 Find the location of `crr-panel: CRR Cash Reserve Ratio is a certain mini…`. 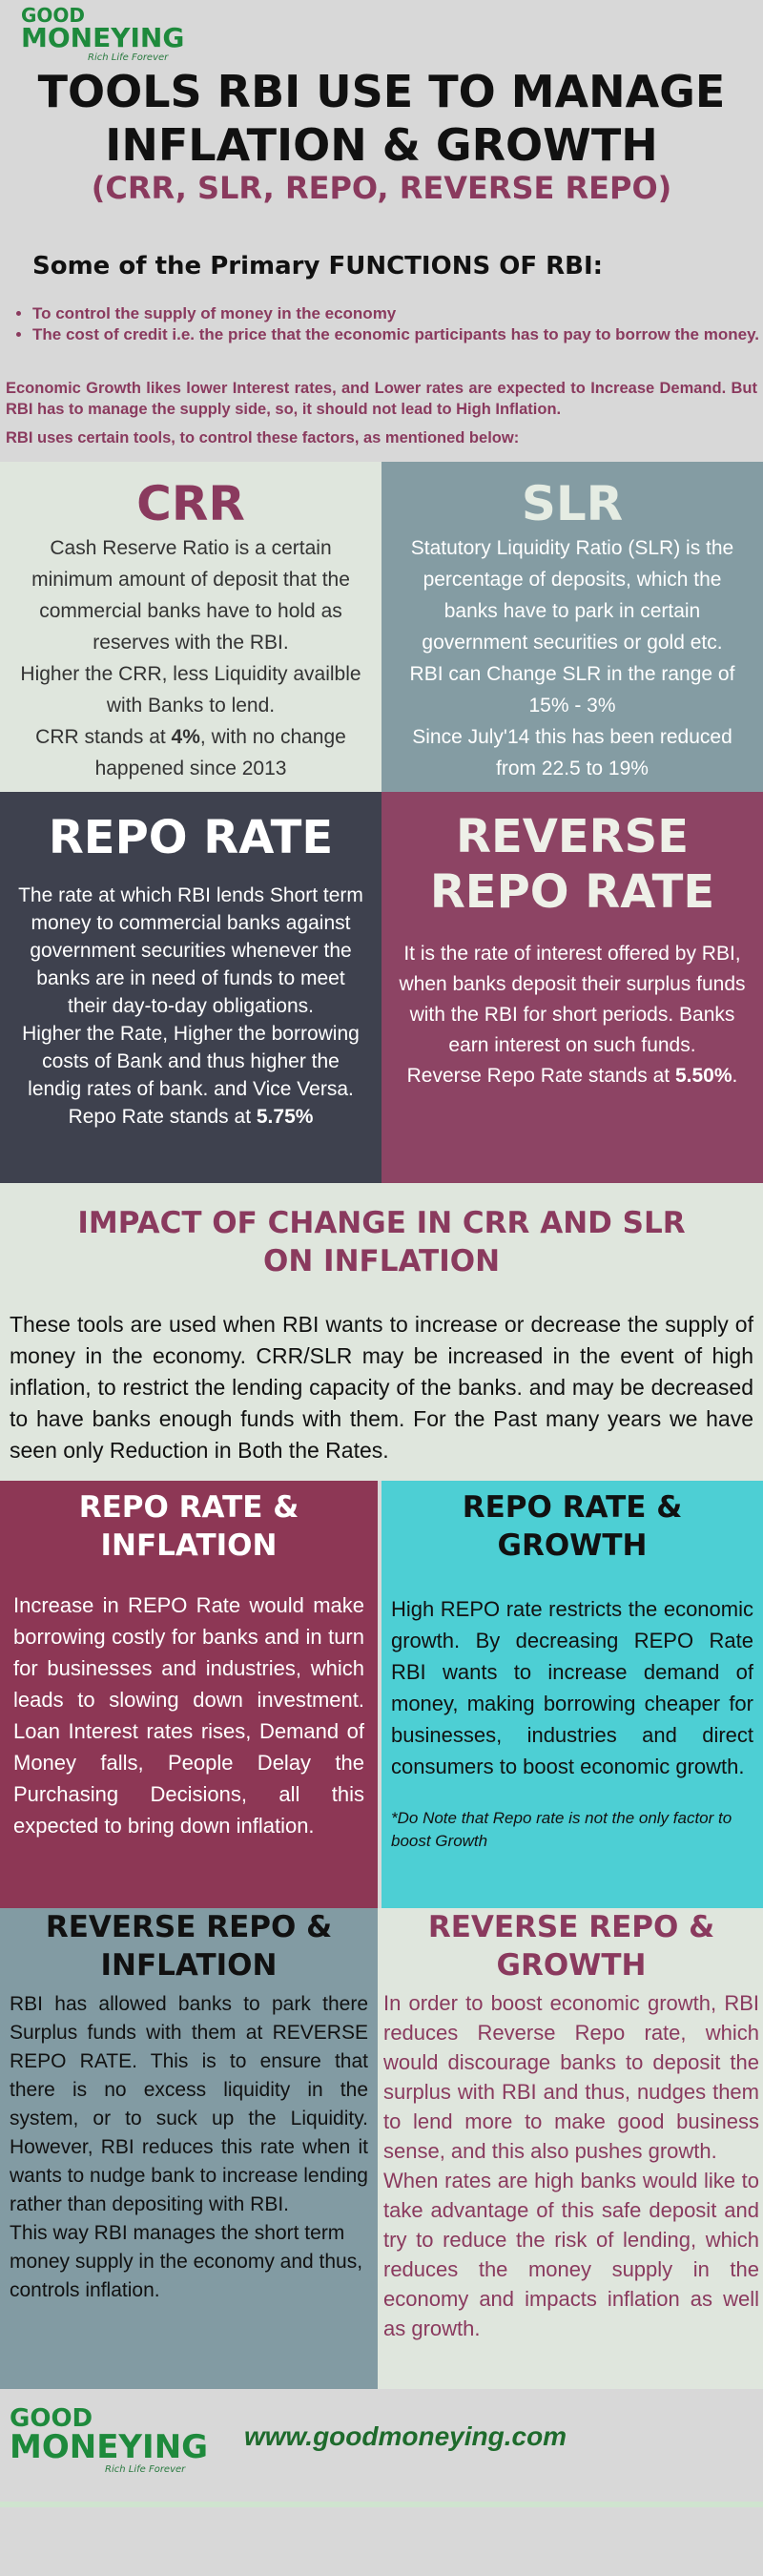

crr-panel: CRR Cash Reserve Ratio is a certain mini… is located at coordinates (191, 627).